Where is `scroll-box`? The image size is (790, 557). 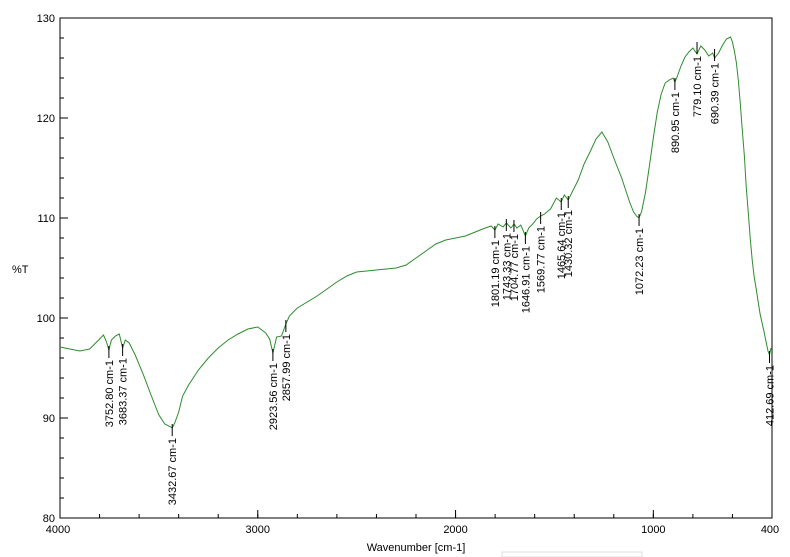 scroll-box is located at coordinates (572, 554).